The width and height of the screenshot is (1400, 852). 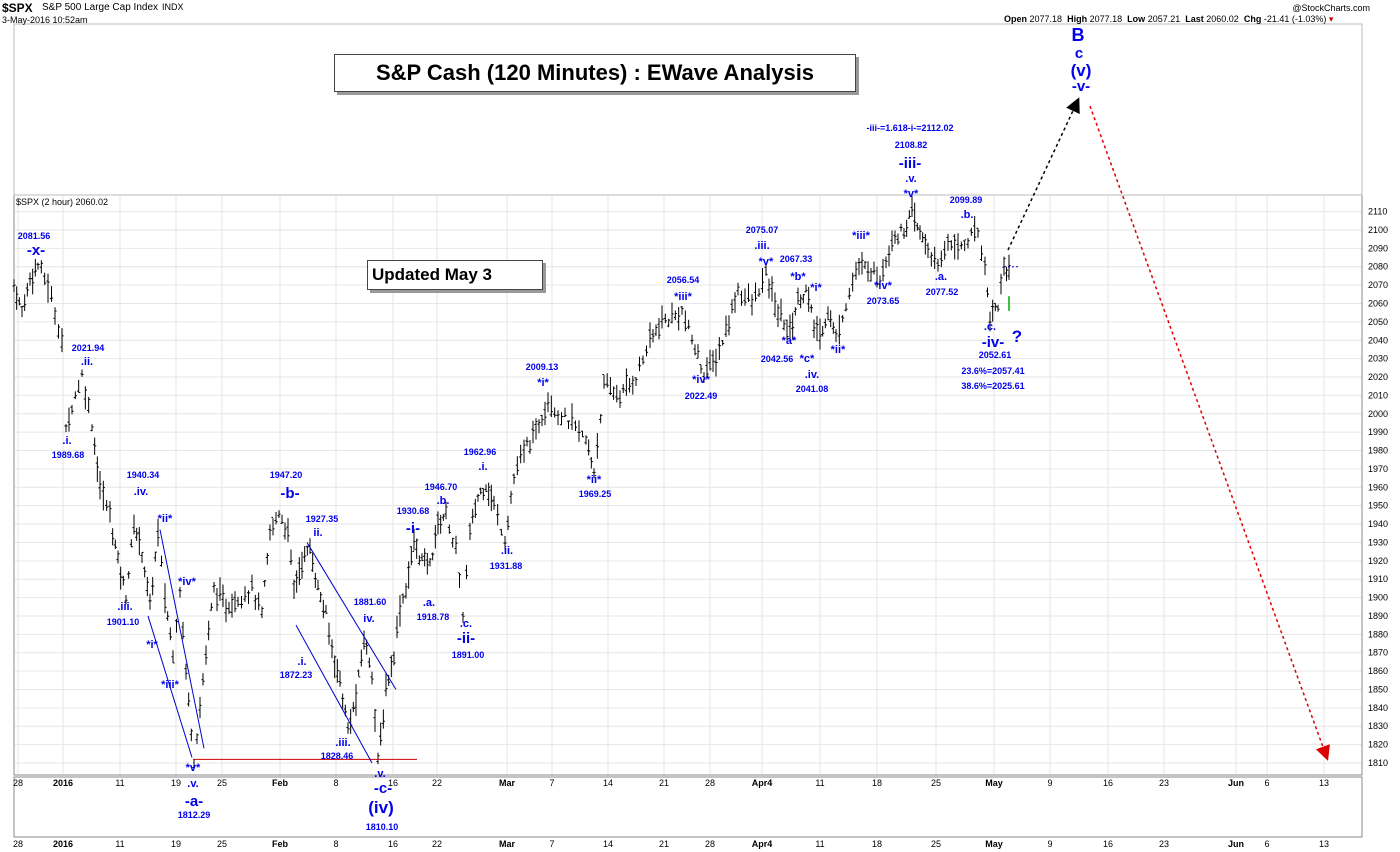 What do you see at coordinates (1378, 395) in the screenshot?
I see `y-tick-label: 2010` at bounding box center [1378, 395].